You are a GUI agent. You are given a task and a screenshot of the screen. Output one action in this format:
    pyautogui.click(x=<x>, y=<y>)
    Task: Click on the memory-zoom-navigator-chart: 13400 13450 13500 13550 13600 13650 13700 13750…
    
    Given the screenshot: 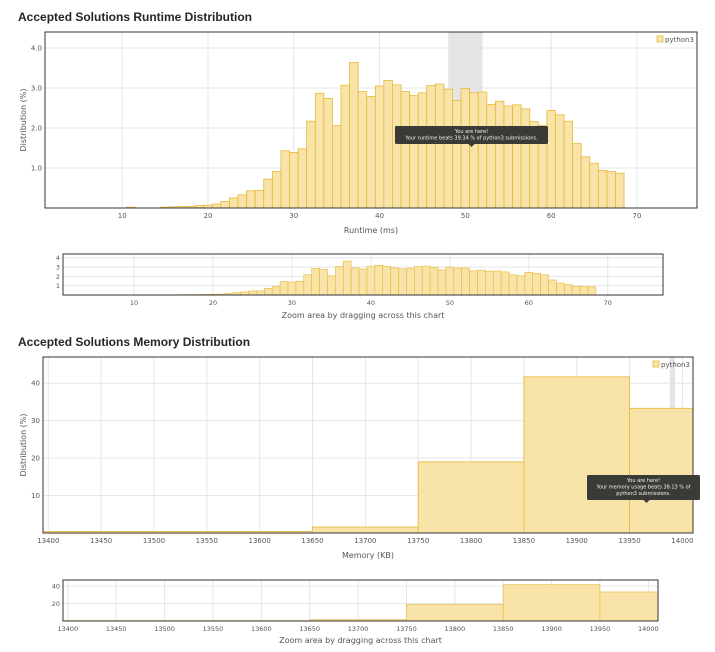 What is the action you would take?
    pyautogui.click(x=357, y=611)
    